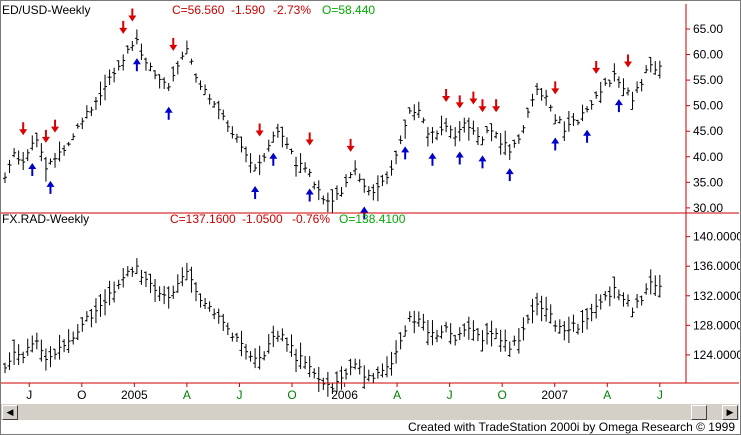 This screenshot has width=741, height=435. What do you see at coordinates (708, 208) in the screenshot?
I see `y-tick-label: 30.00` at bounding box center [708, 208].